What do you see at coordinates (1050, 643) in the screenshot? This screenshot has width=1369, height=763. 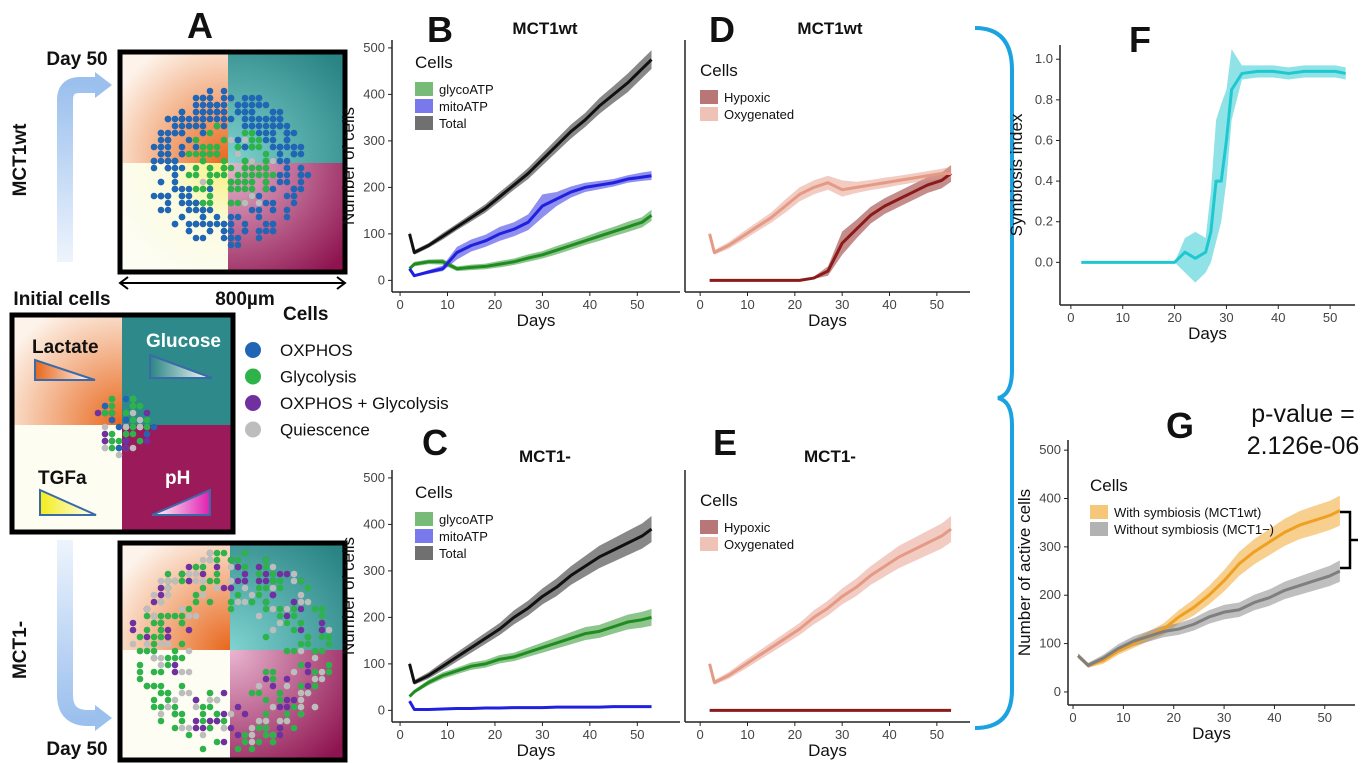 I see `y-tick-label: 100` at bounding box center [1050, 643].